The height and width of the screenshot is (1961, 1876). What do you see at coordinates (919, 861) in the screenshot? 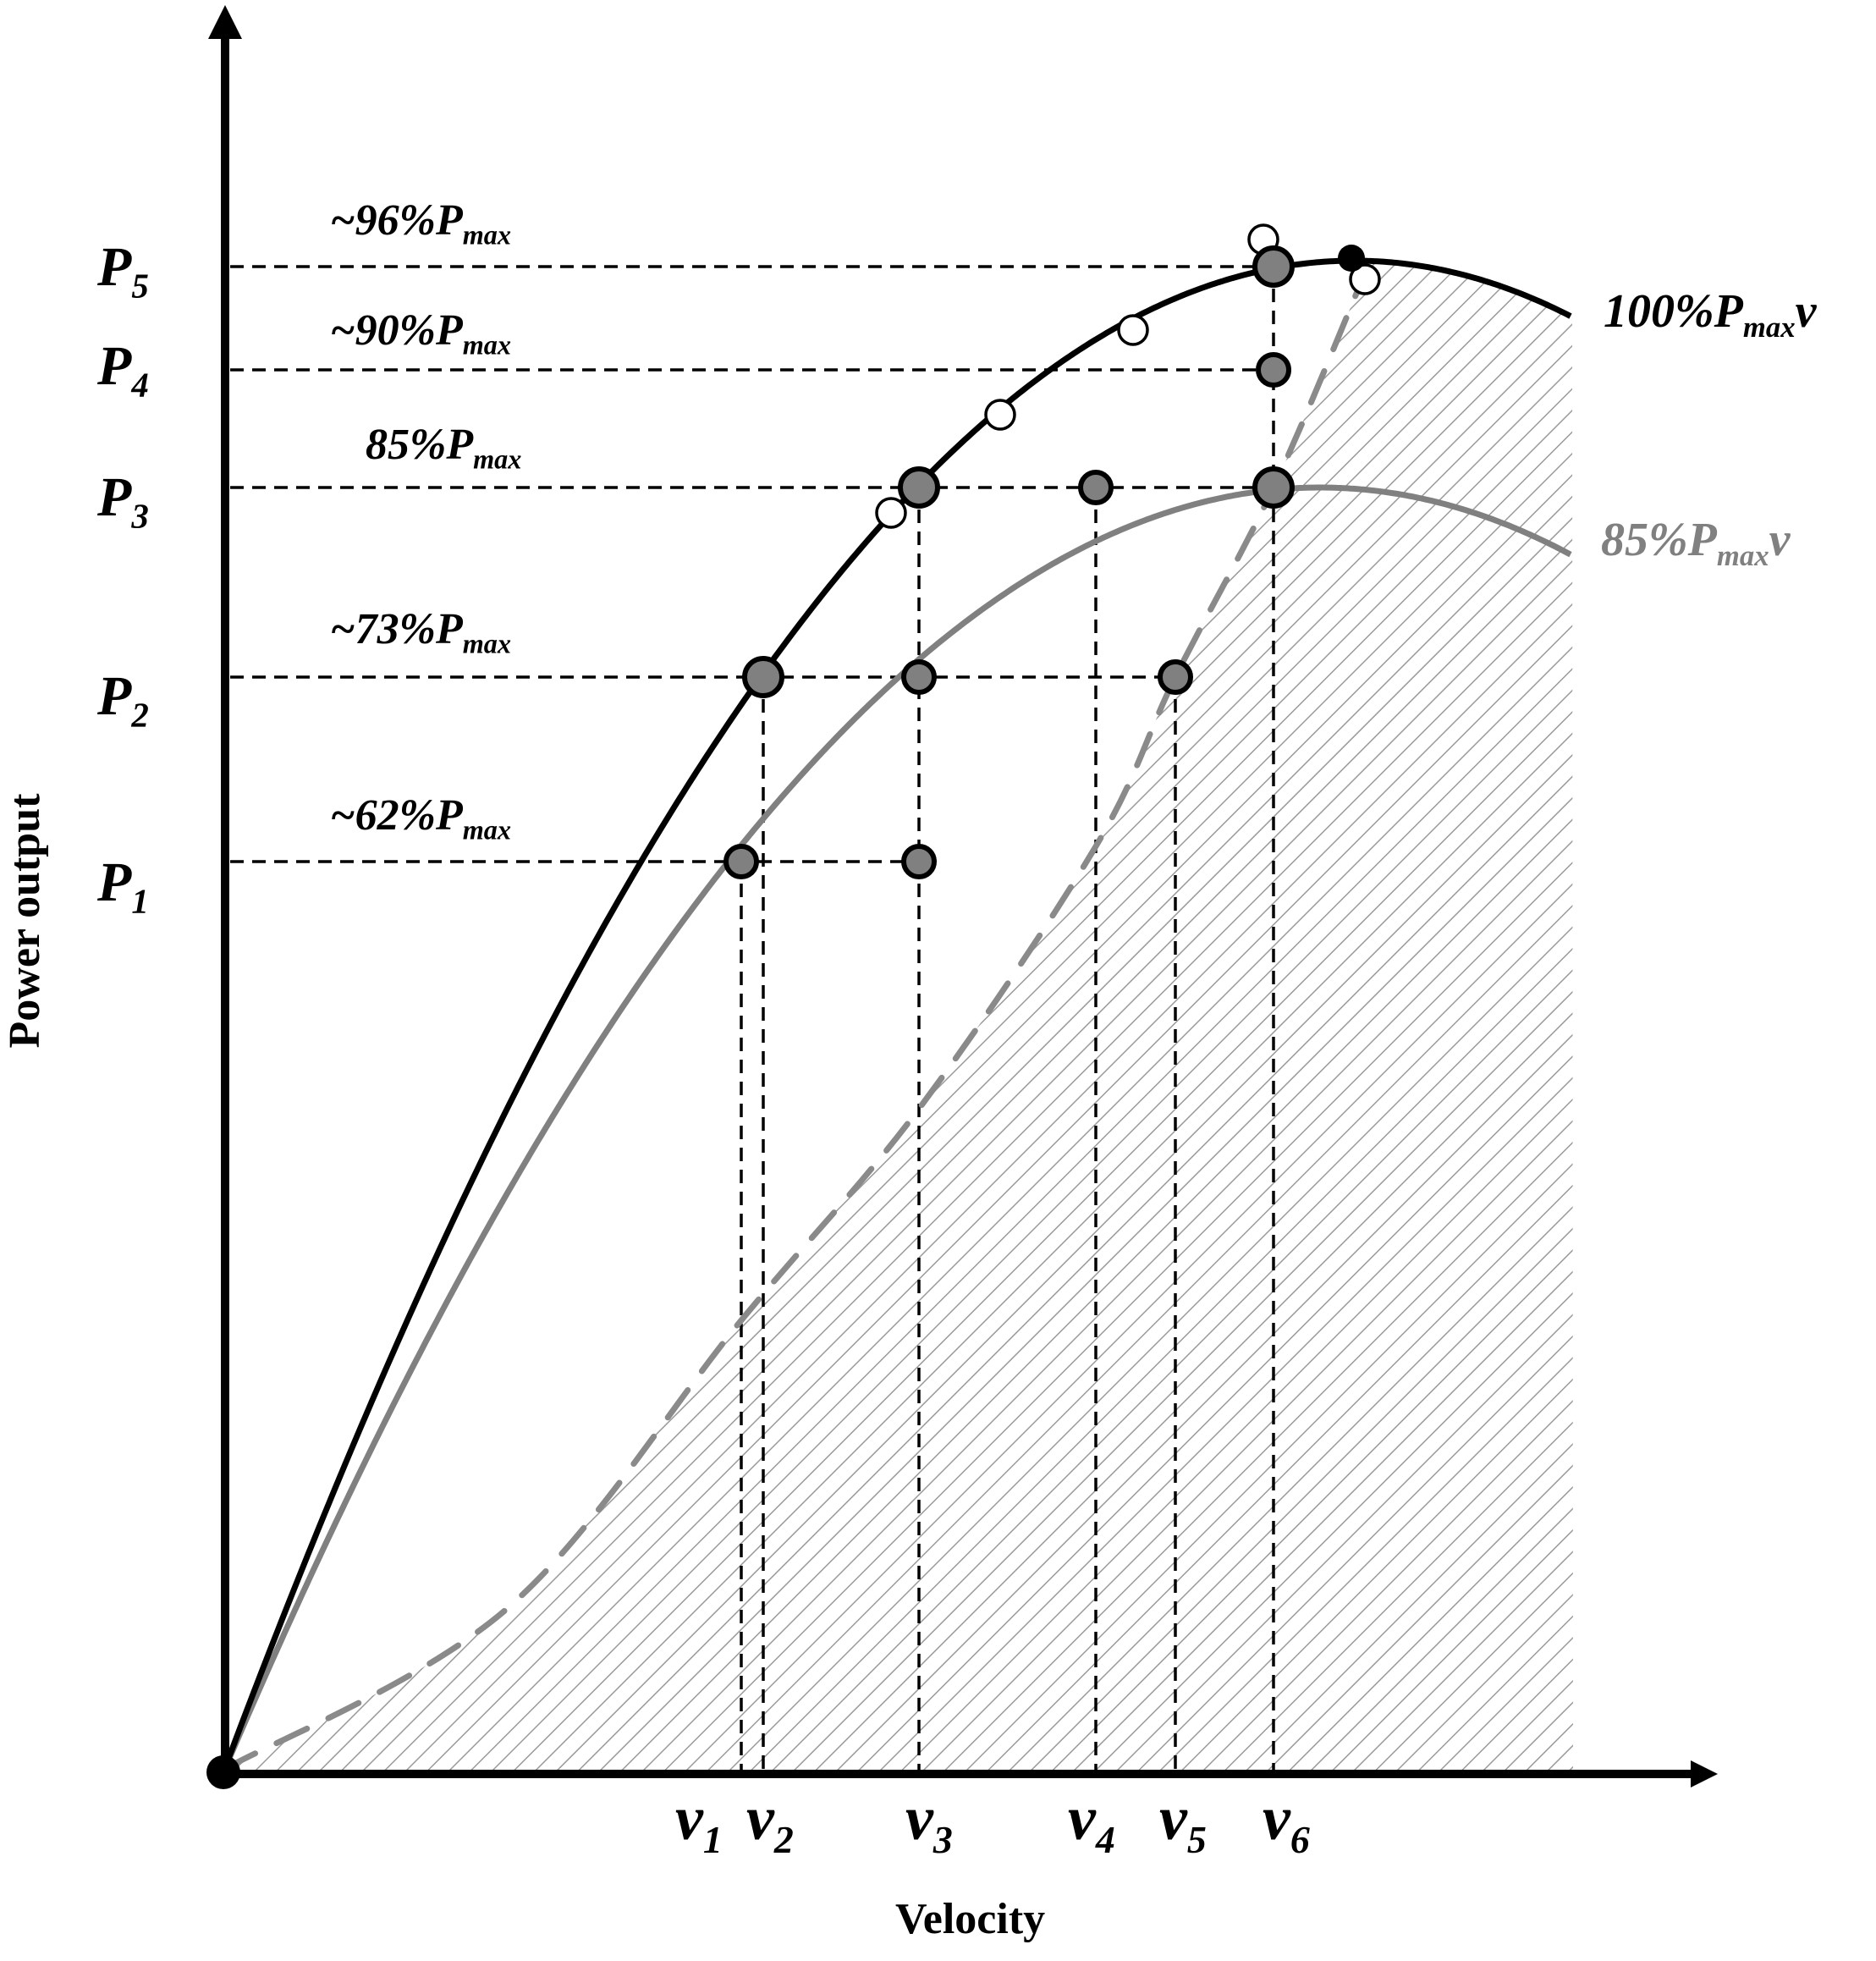
I see `data-point-v3-P1` at bounding box center [919, 861].